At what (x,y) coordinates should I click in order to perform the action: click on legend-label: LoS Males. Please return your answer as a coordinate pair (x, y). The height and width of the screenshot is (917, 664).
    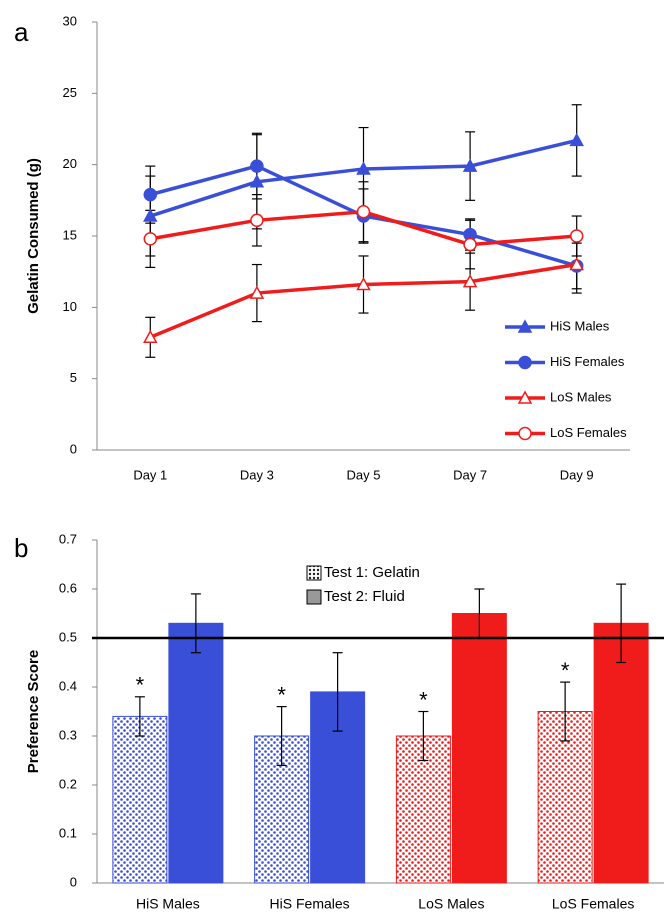
    Looking at the image, I should click on (581, 396).